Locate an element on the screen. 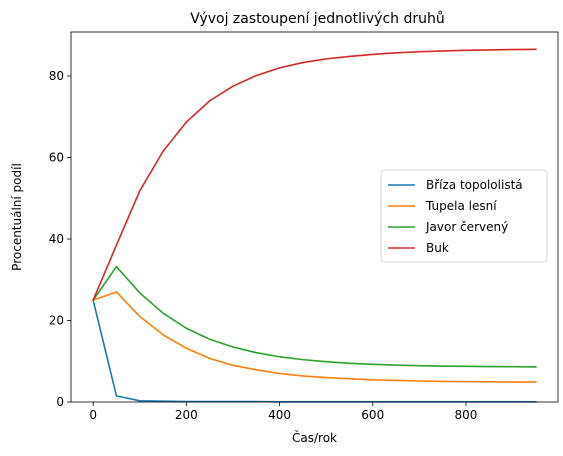 Image resolution: width=563 pixels, height=456 pixels. x-axis-ticks: 0 200 400 600 800 is located at coordinates (283, 412).